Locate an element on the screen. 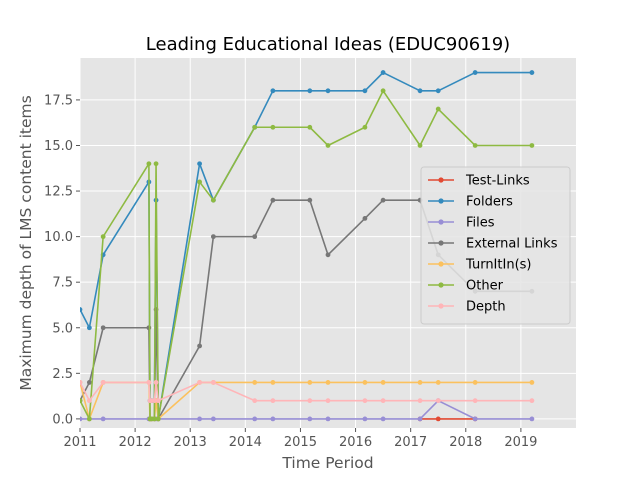 The width and height of the screenshot is (640, 480). x-tick-label: 2019 is located at coordinates (520, 442).